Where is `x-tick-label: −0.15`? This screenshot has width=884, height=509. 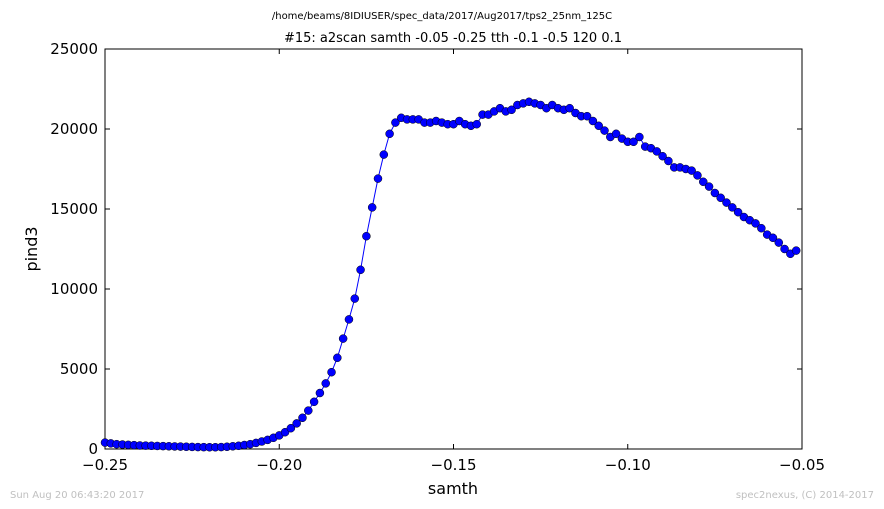 x-tick-label: −0.15 is located at coordinates (454, 465).